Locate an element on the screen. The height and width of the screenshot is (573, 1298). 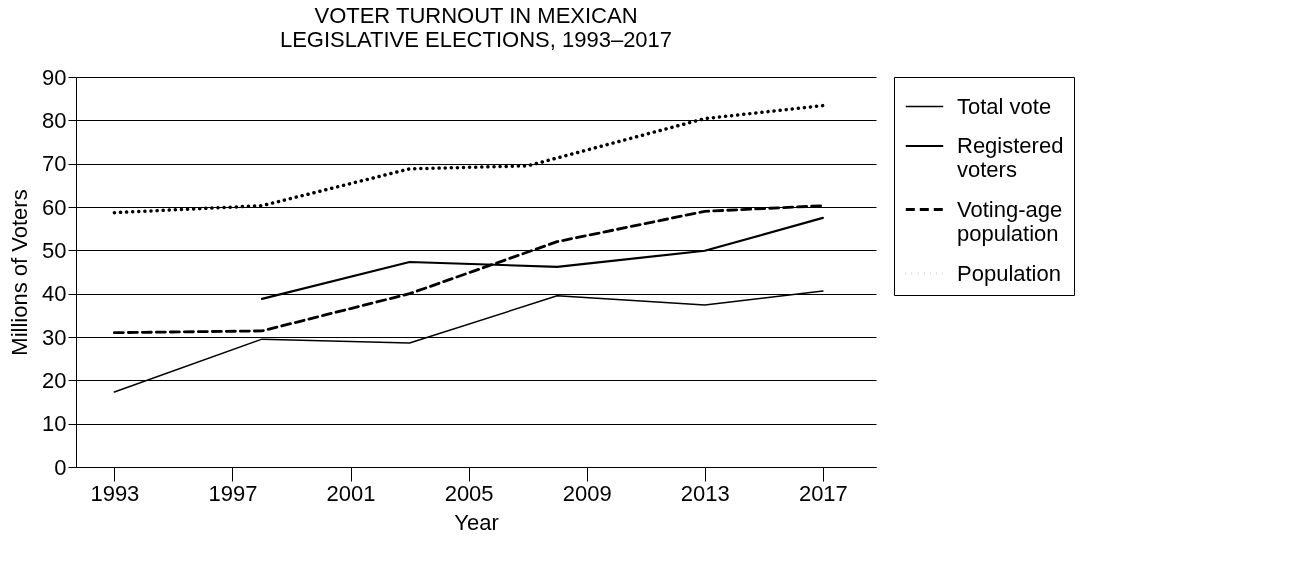
legend-label: Registered voters is located at coordinates (1010, 157).